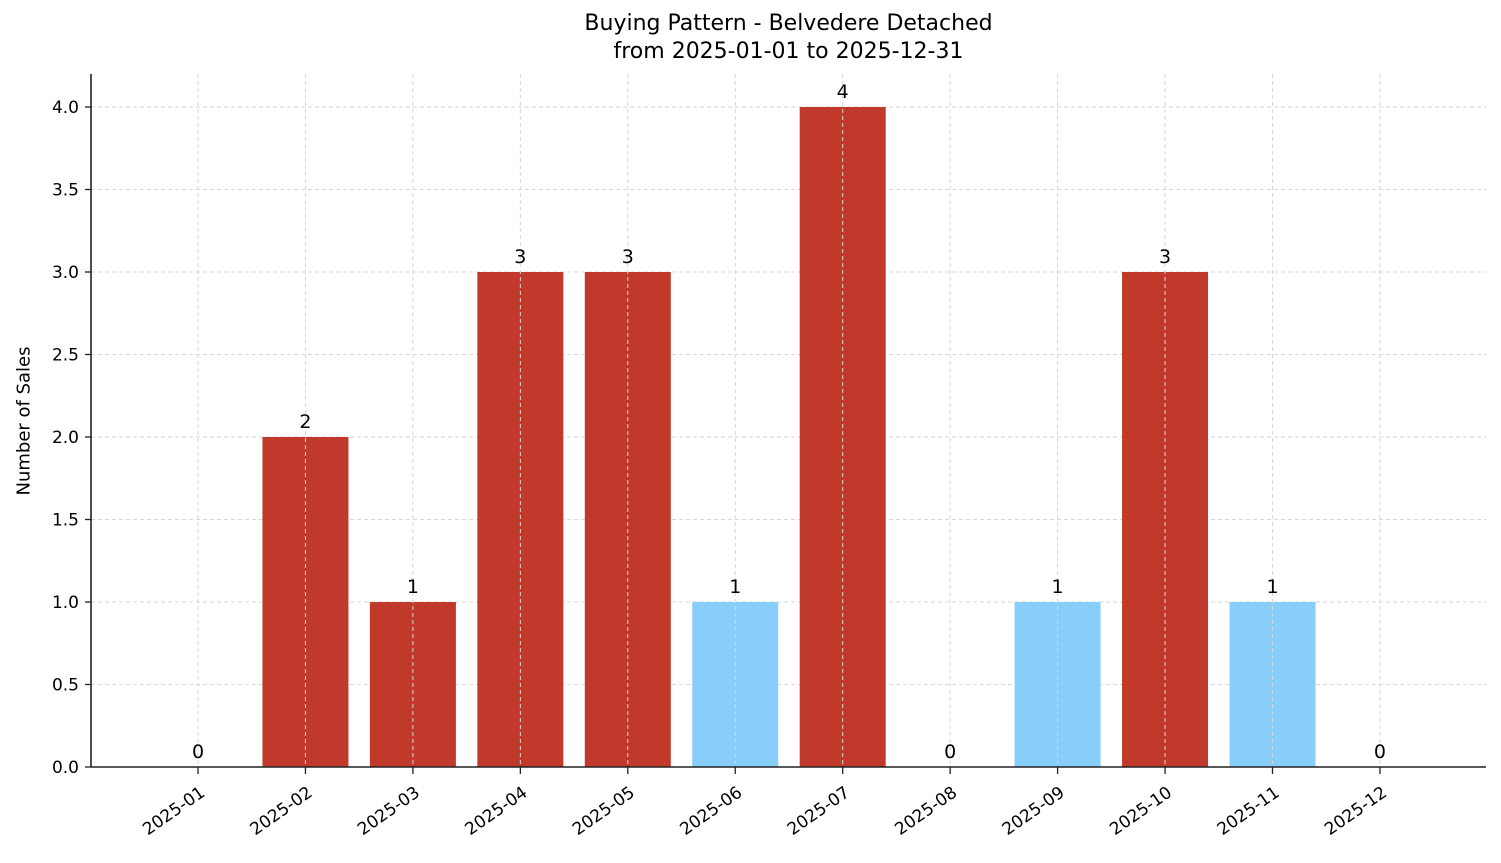 This screenshot has width=1501, height=863. What do you see at coordinates (1249, 811) in the screenshot?
I see `x-tick-label: 2025-11` at bounding box center [1249, 811].